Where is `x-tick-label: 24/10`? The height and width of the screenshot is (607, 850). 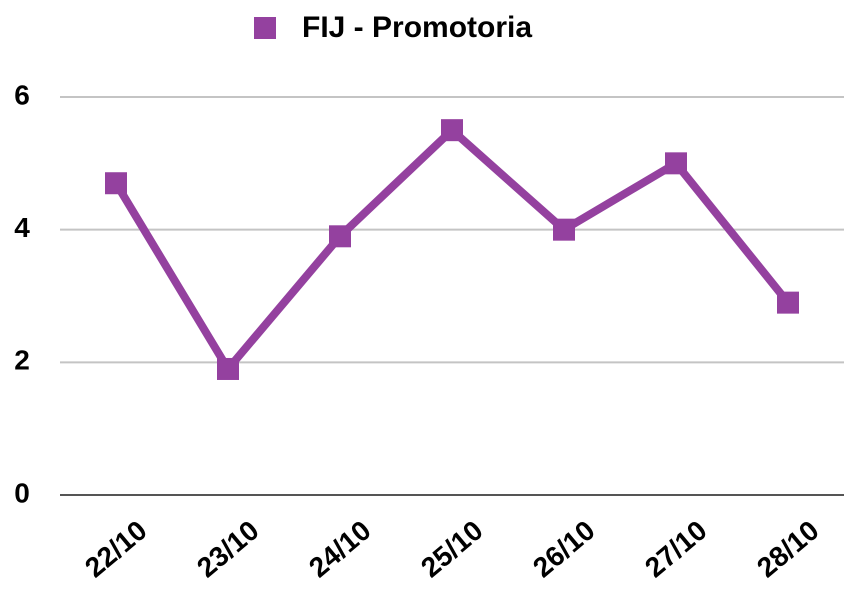 x-tick-label: 24/10 is located at coordinates (340, 549).